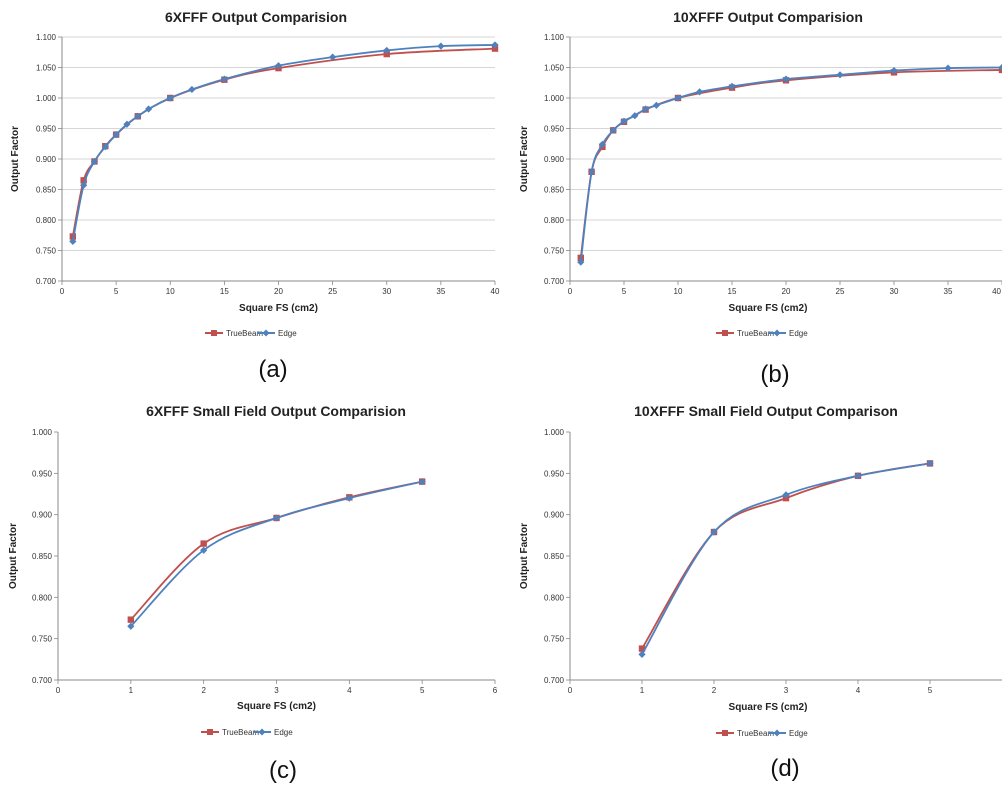 This screenshot has width=1002, height=787. I want to click on y-tick-label: 0.700, so click(46, 281).